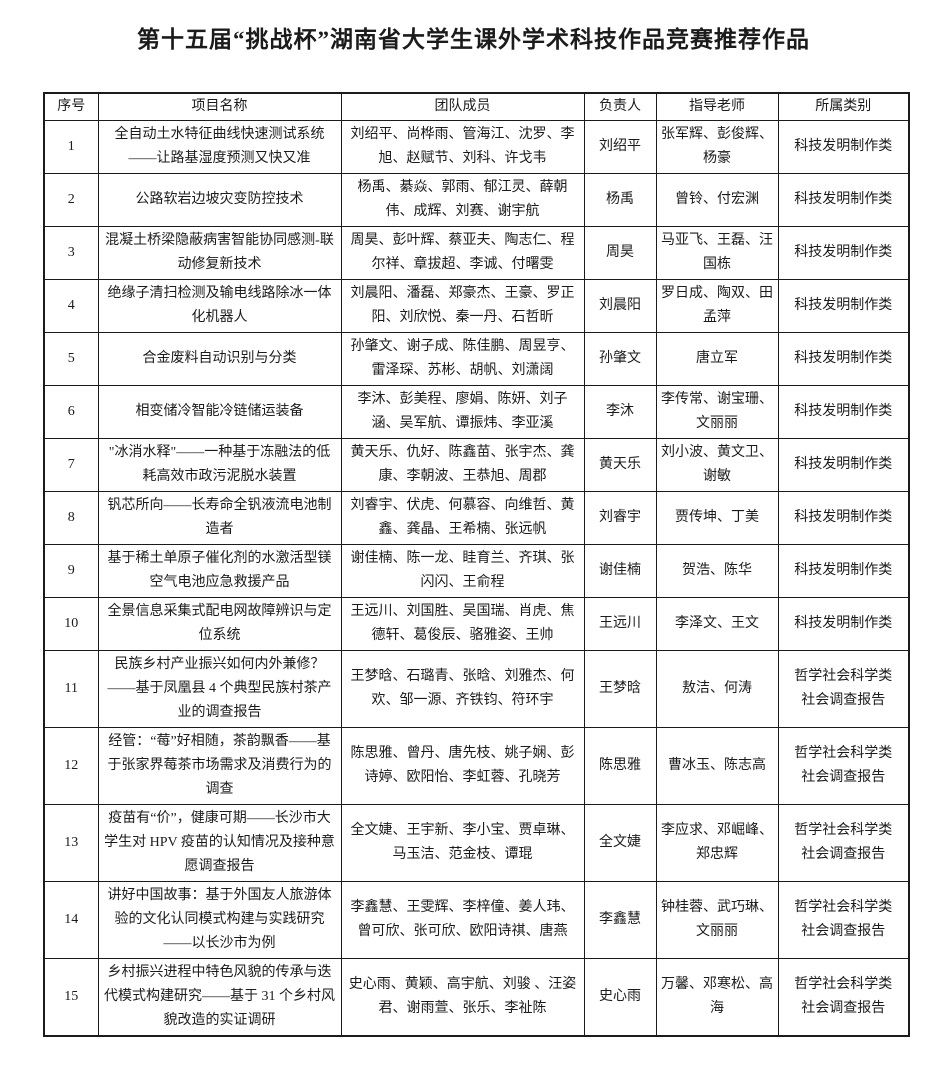  Describe the element at coordinates (219, 689) in the screenshot. I see `cell-project-name: 民族乡村产业振兴如何内外兼修？——基于凤凰县 4 个典型民族村茶产业的调查报告` at that location.